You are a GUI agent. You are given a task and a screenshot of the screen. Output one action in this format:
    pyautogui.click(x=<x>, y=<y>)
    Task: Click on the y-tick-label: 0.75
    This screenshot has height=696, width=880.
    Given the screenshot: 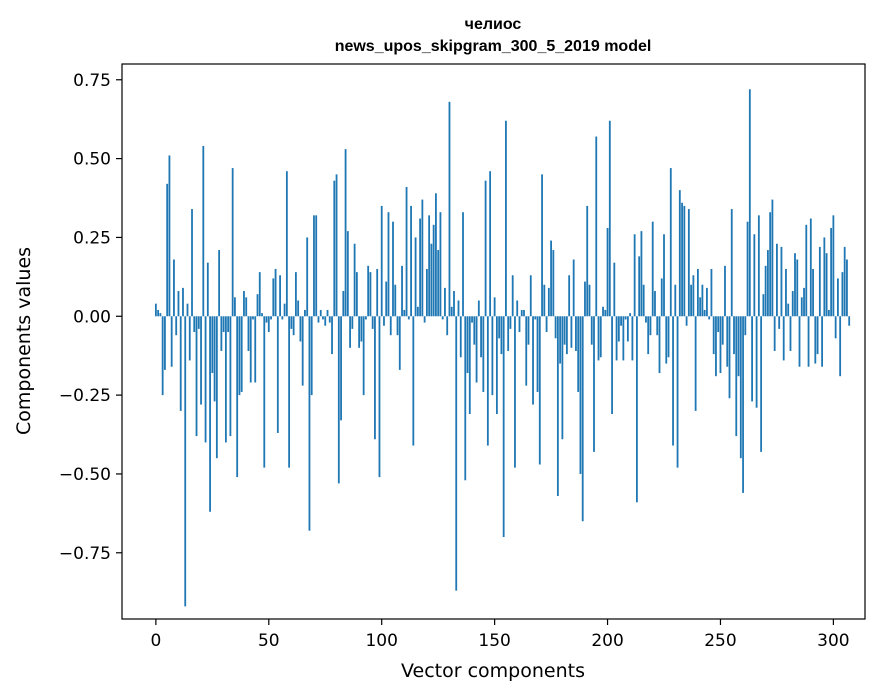 What is the action you would take?
    pyautogui.click(x=92, y=81)
    